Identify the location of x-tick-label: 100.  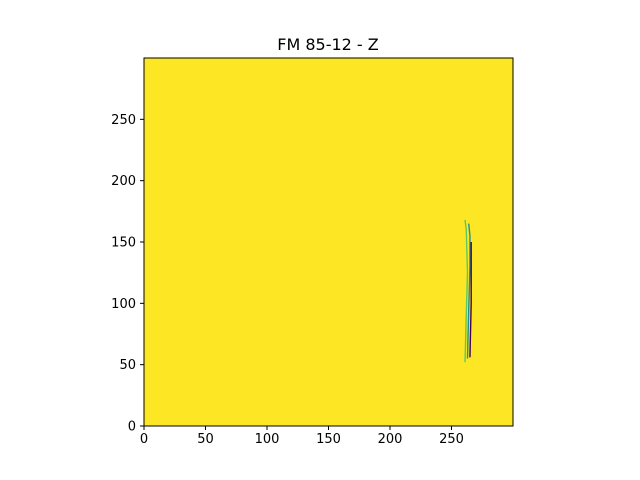
(267, 439).